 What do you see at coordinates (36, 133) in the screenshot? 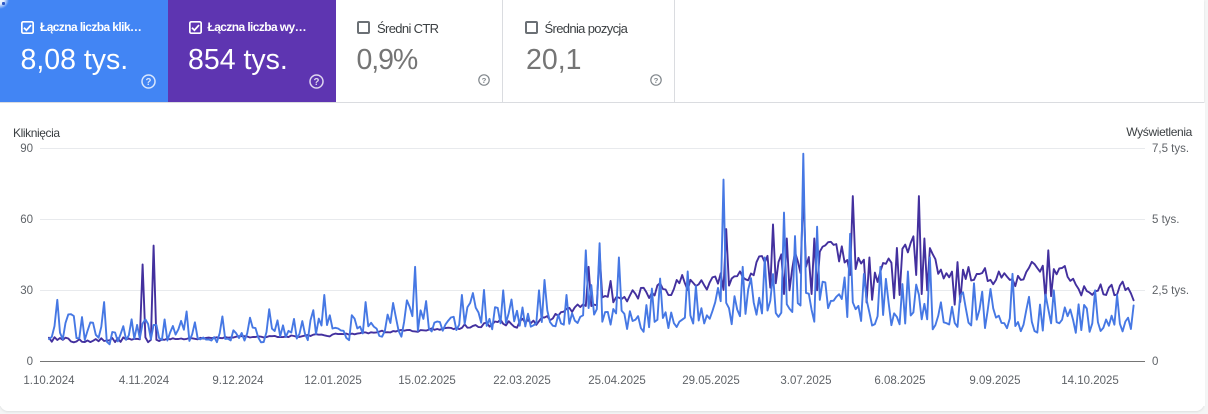
I see `svg-text: Kliknięcia` at bounding box center [36, 133].